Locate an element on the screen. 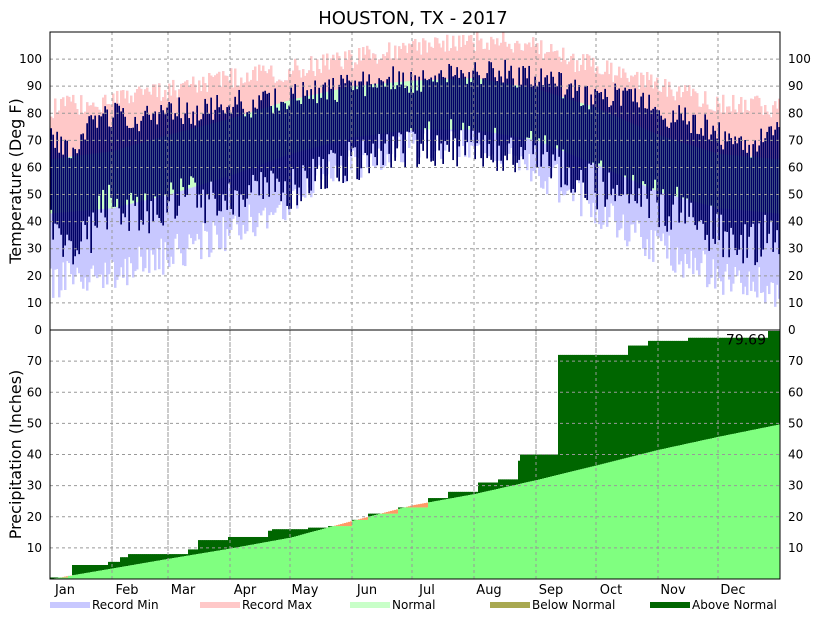 This screenshot has width=830, height=620. precip-tick-left: 40 is located at coordinates (34, 455).